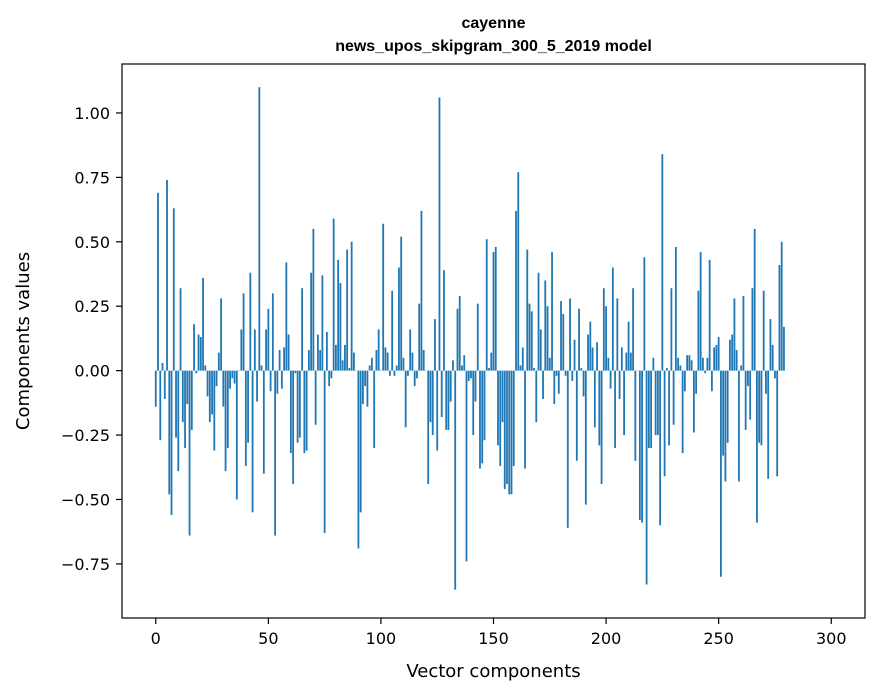 The width and height of the screenshot is (880, 696). What do you see at coordinates (381, 638) in the screenshot?
I see `x-tick-label: 100` at bounding box center [381, 638].